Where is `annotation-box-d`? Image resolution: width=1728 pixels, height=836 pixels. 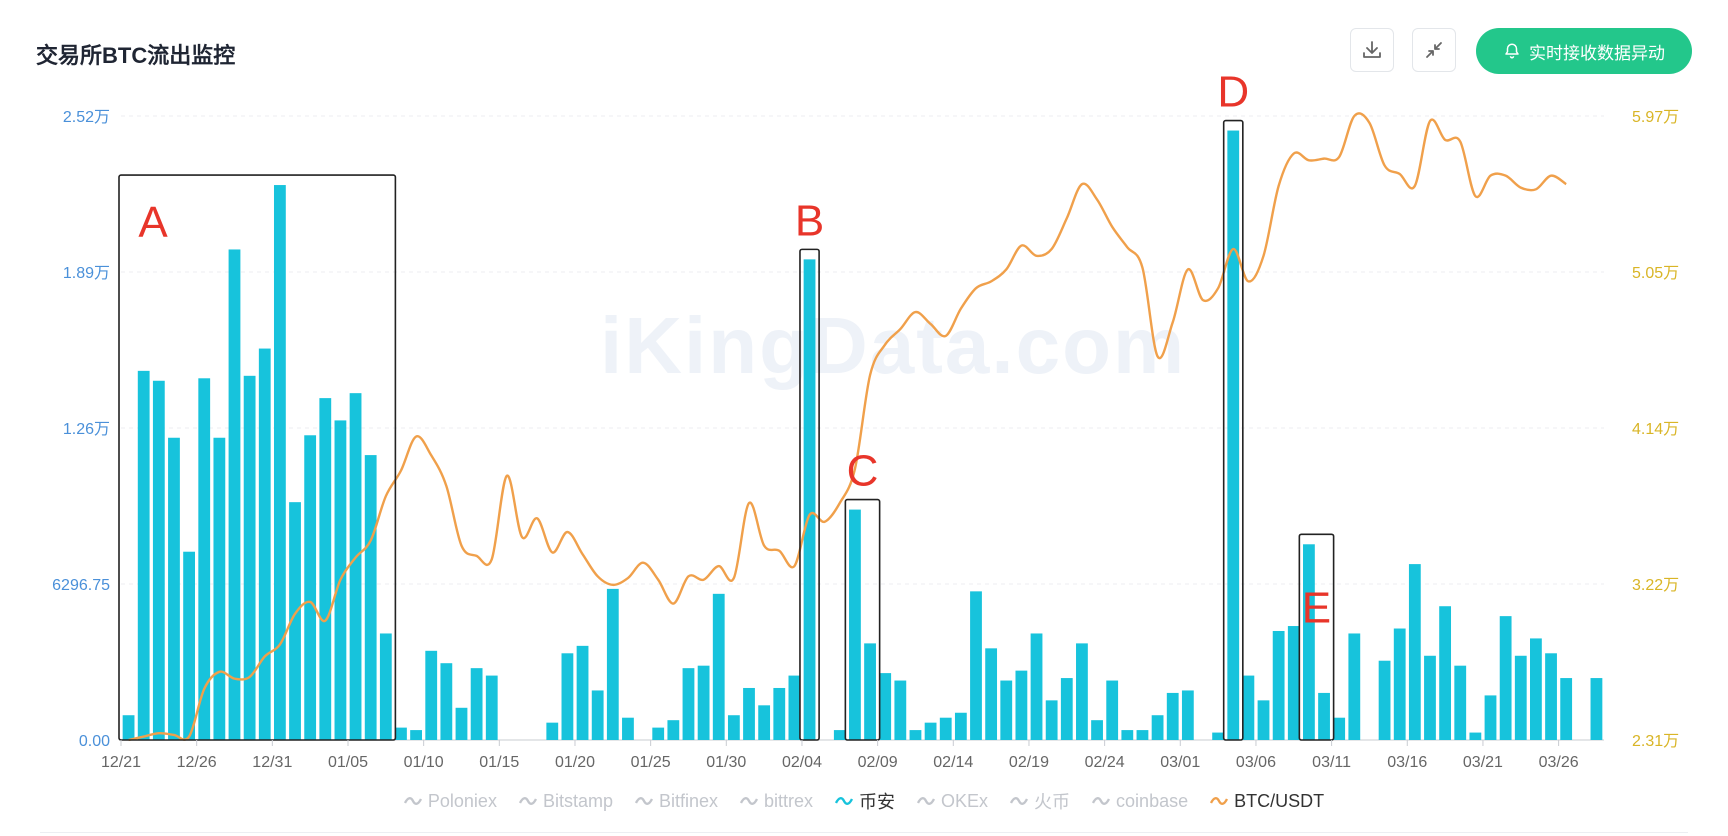
annotation-box-d is located at coordinates (1233, 430).